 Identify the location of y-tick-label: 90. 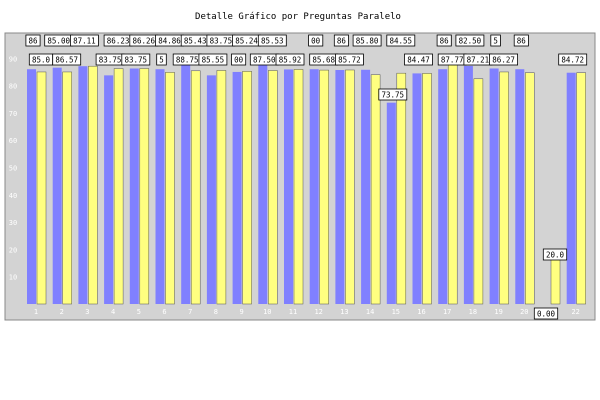
(13, 59).